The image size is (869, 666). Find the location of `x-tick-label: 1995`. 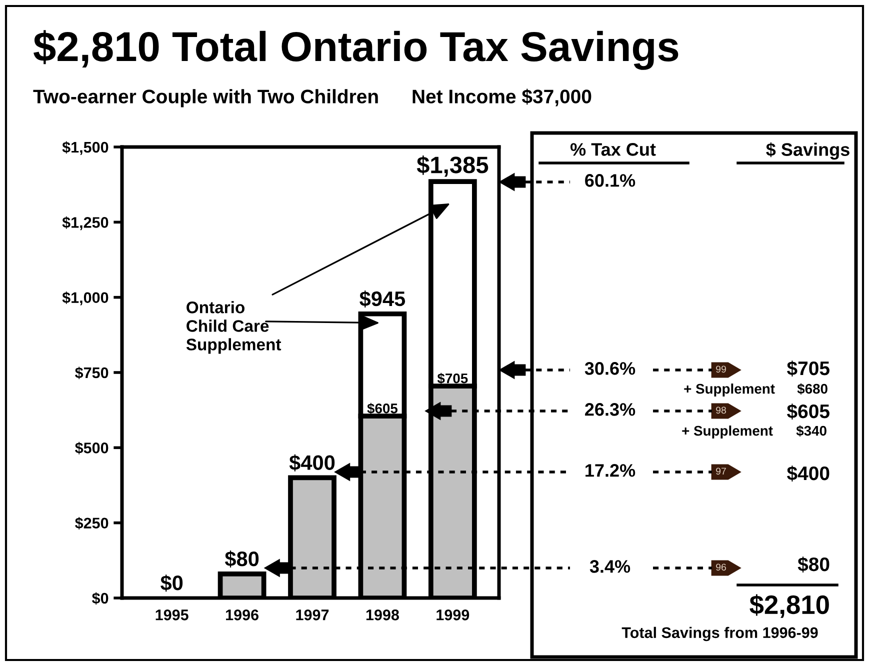

x-tick-label: 1995 is located at coordinates (172, 615).